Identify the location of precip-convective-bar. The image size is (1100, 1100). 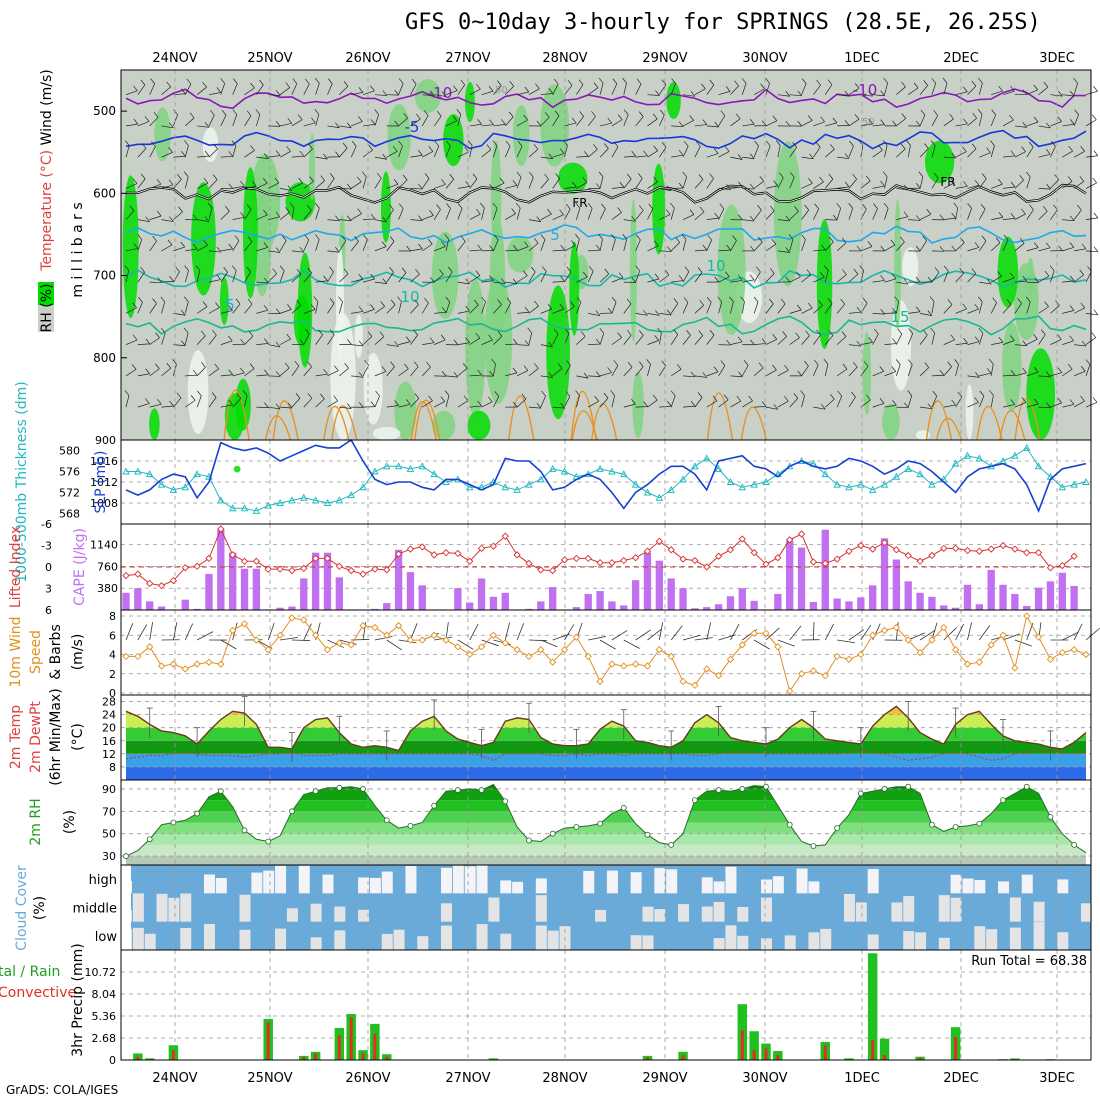
(173, 1055).